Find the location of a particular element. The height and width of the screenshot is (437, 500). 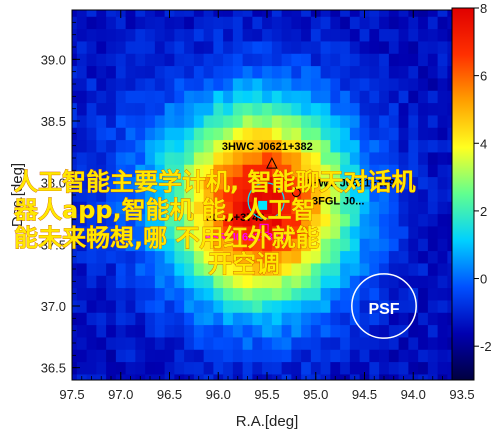

source-marker-circle is located at coordinates (296, 193).